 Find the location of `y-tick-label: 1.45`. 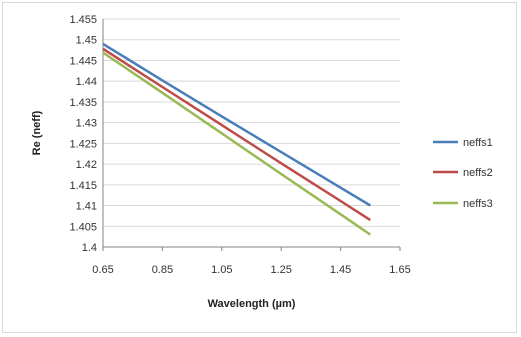

y-tick-label: 1.45 is located at coordinates (86, 41).